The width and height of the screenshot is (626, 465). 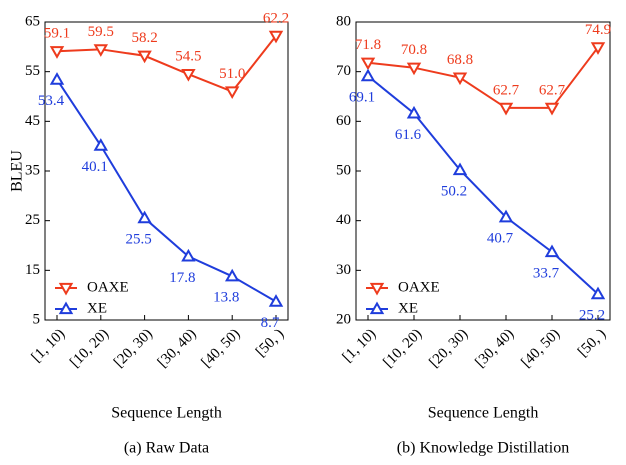 I want to click on y-tick-label: 20, so click(x=343, y=319).